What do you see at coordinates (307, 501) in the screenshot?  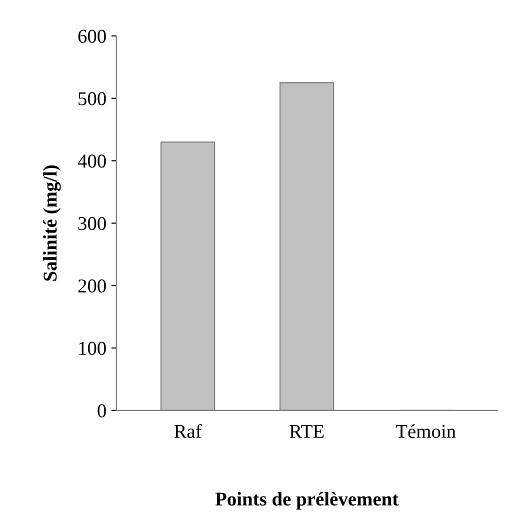 I see `x-axis-title: Points de prélèvement` at bounding box center [307, 501].